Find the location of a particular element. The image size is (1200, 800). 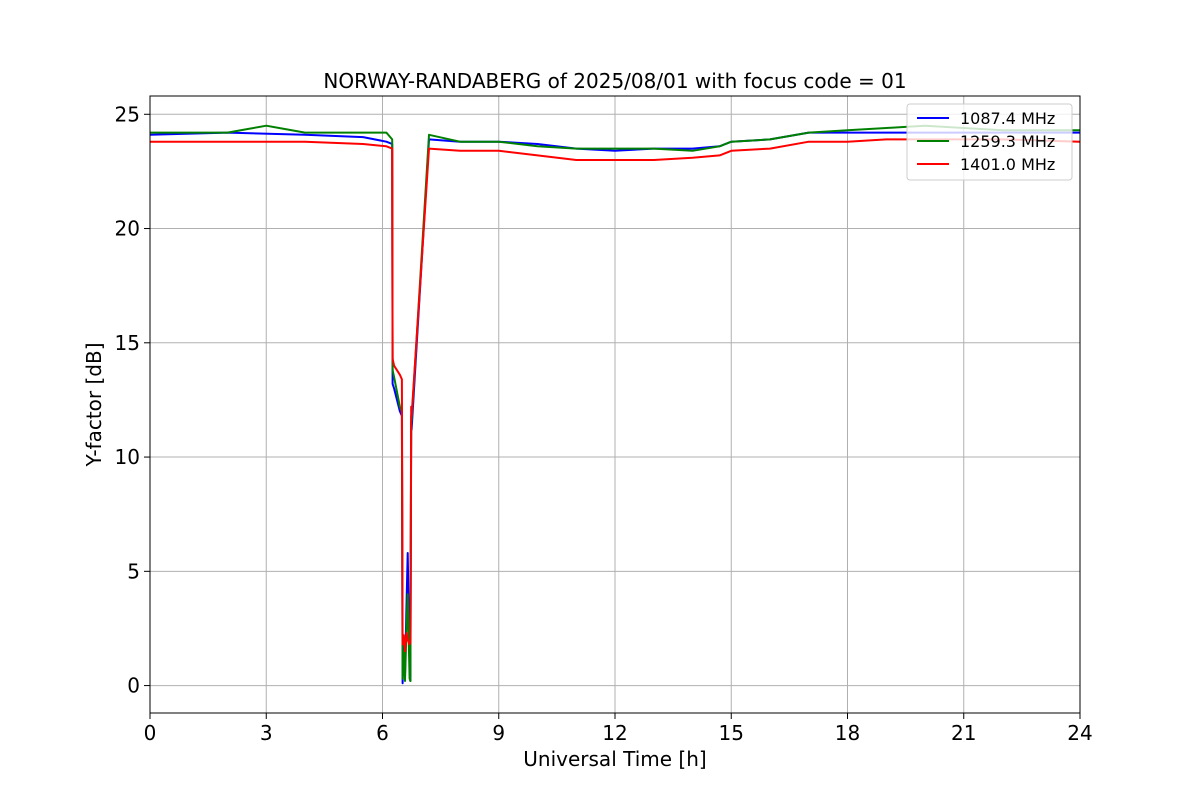

x-tick-label: 9 is located at coordinates (498, 733).